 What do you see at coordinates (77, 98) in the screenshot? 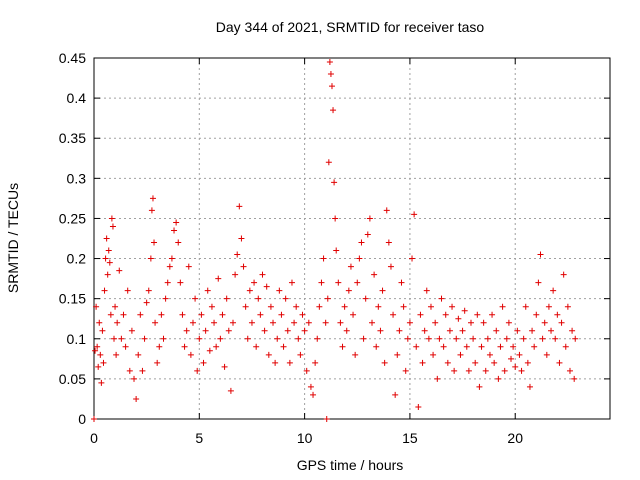
I see `y-tick-label: 0.4` at bounding box center [77, 98].